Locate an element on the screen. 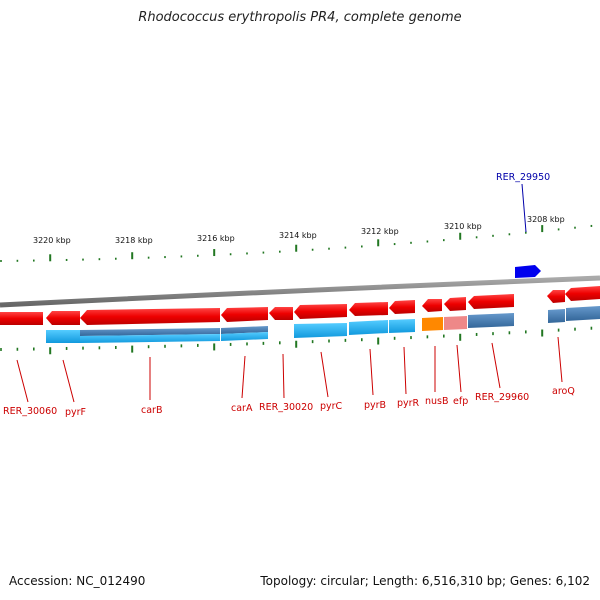 The image size is (600, 600). tick-label: 3216 kbp is located at coordinates (216, 238).